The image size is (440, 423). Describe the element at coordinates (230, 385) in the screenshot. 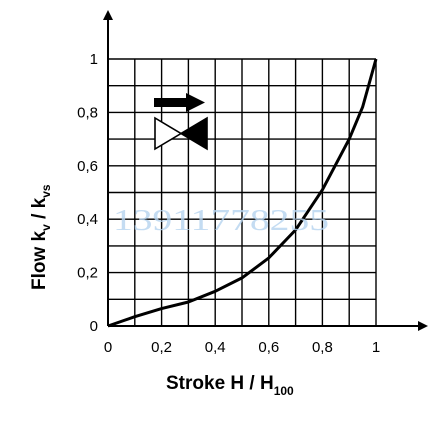

I see `x-axis-title: Stroke H / H100` at that location.